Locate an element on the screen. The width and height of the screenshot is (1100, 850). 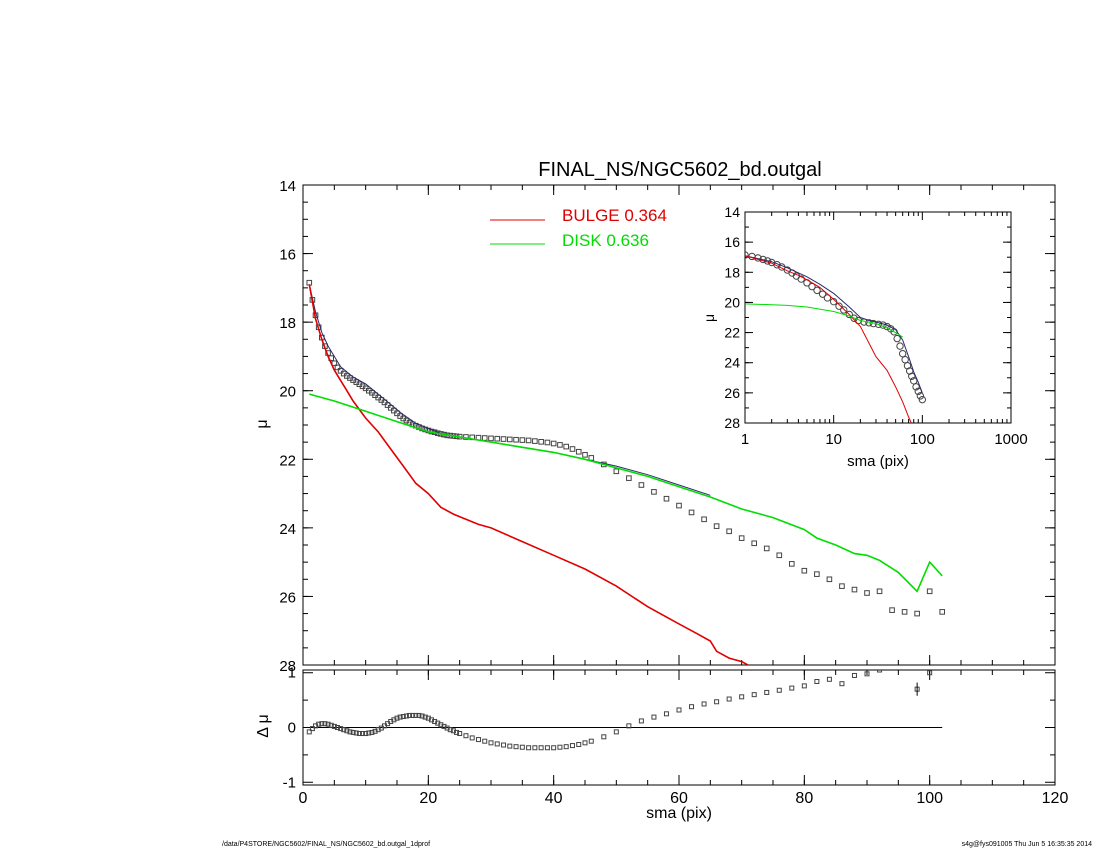
main-disk-line is located at coordinates (626, 493).